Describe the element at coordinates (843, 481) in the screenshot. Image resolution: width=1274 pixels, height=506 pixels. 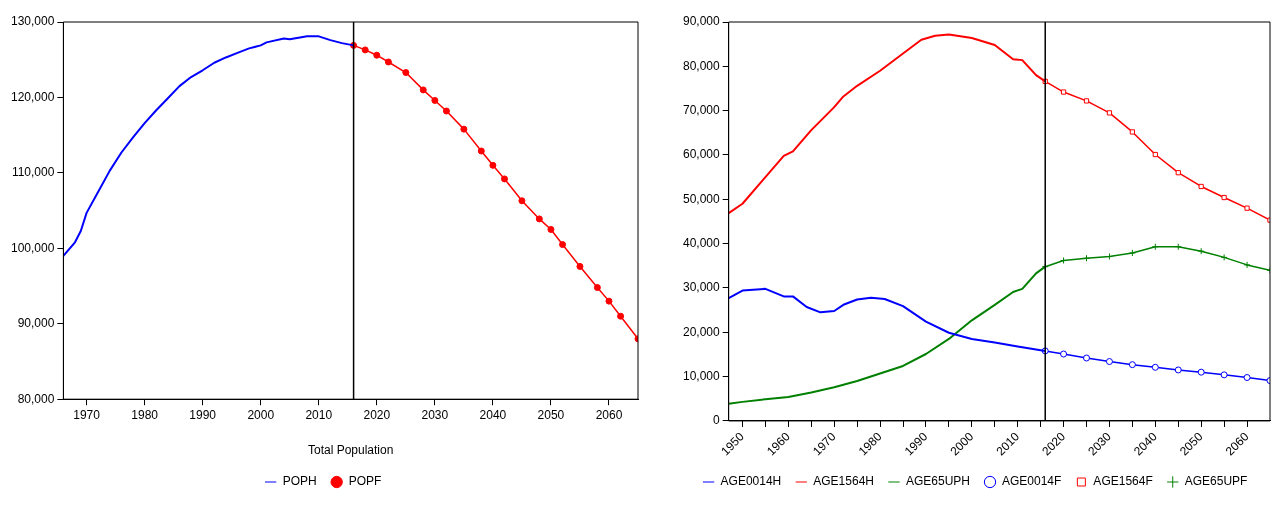
I see `legend-label: AGE1564H` at that location.